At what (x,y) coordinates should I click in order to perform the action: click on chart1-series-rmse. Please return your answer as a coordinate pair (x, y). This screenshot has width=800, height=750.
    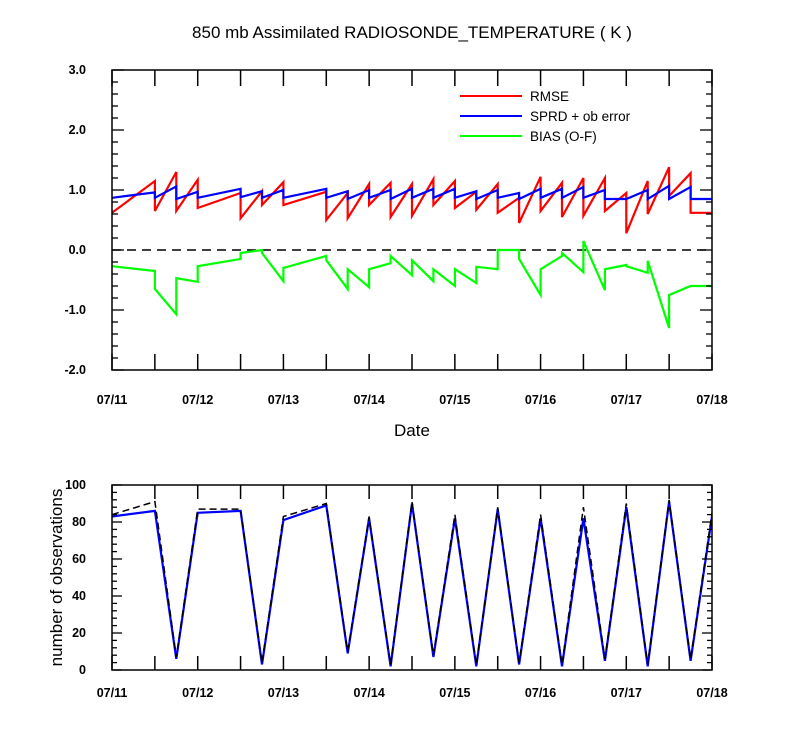
    Looking at the image, I should click on (412, 200).